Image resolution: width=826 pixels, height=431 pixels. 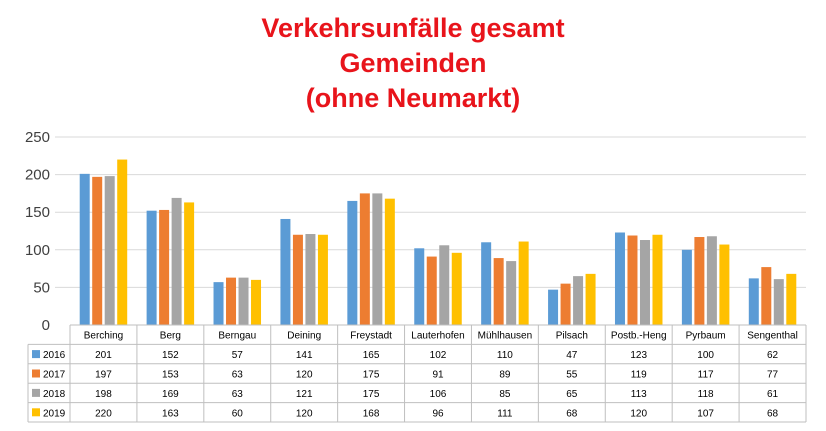 I want to click on bar-2018-Berg, so click(x=176, y=261).